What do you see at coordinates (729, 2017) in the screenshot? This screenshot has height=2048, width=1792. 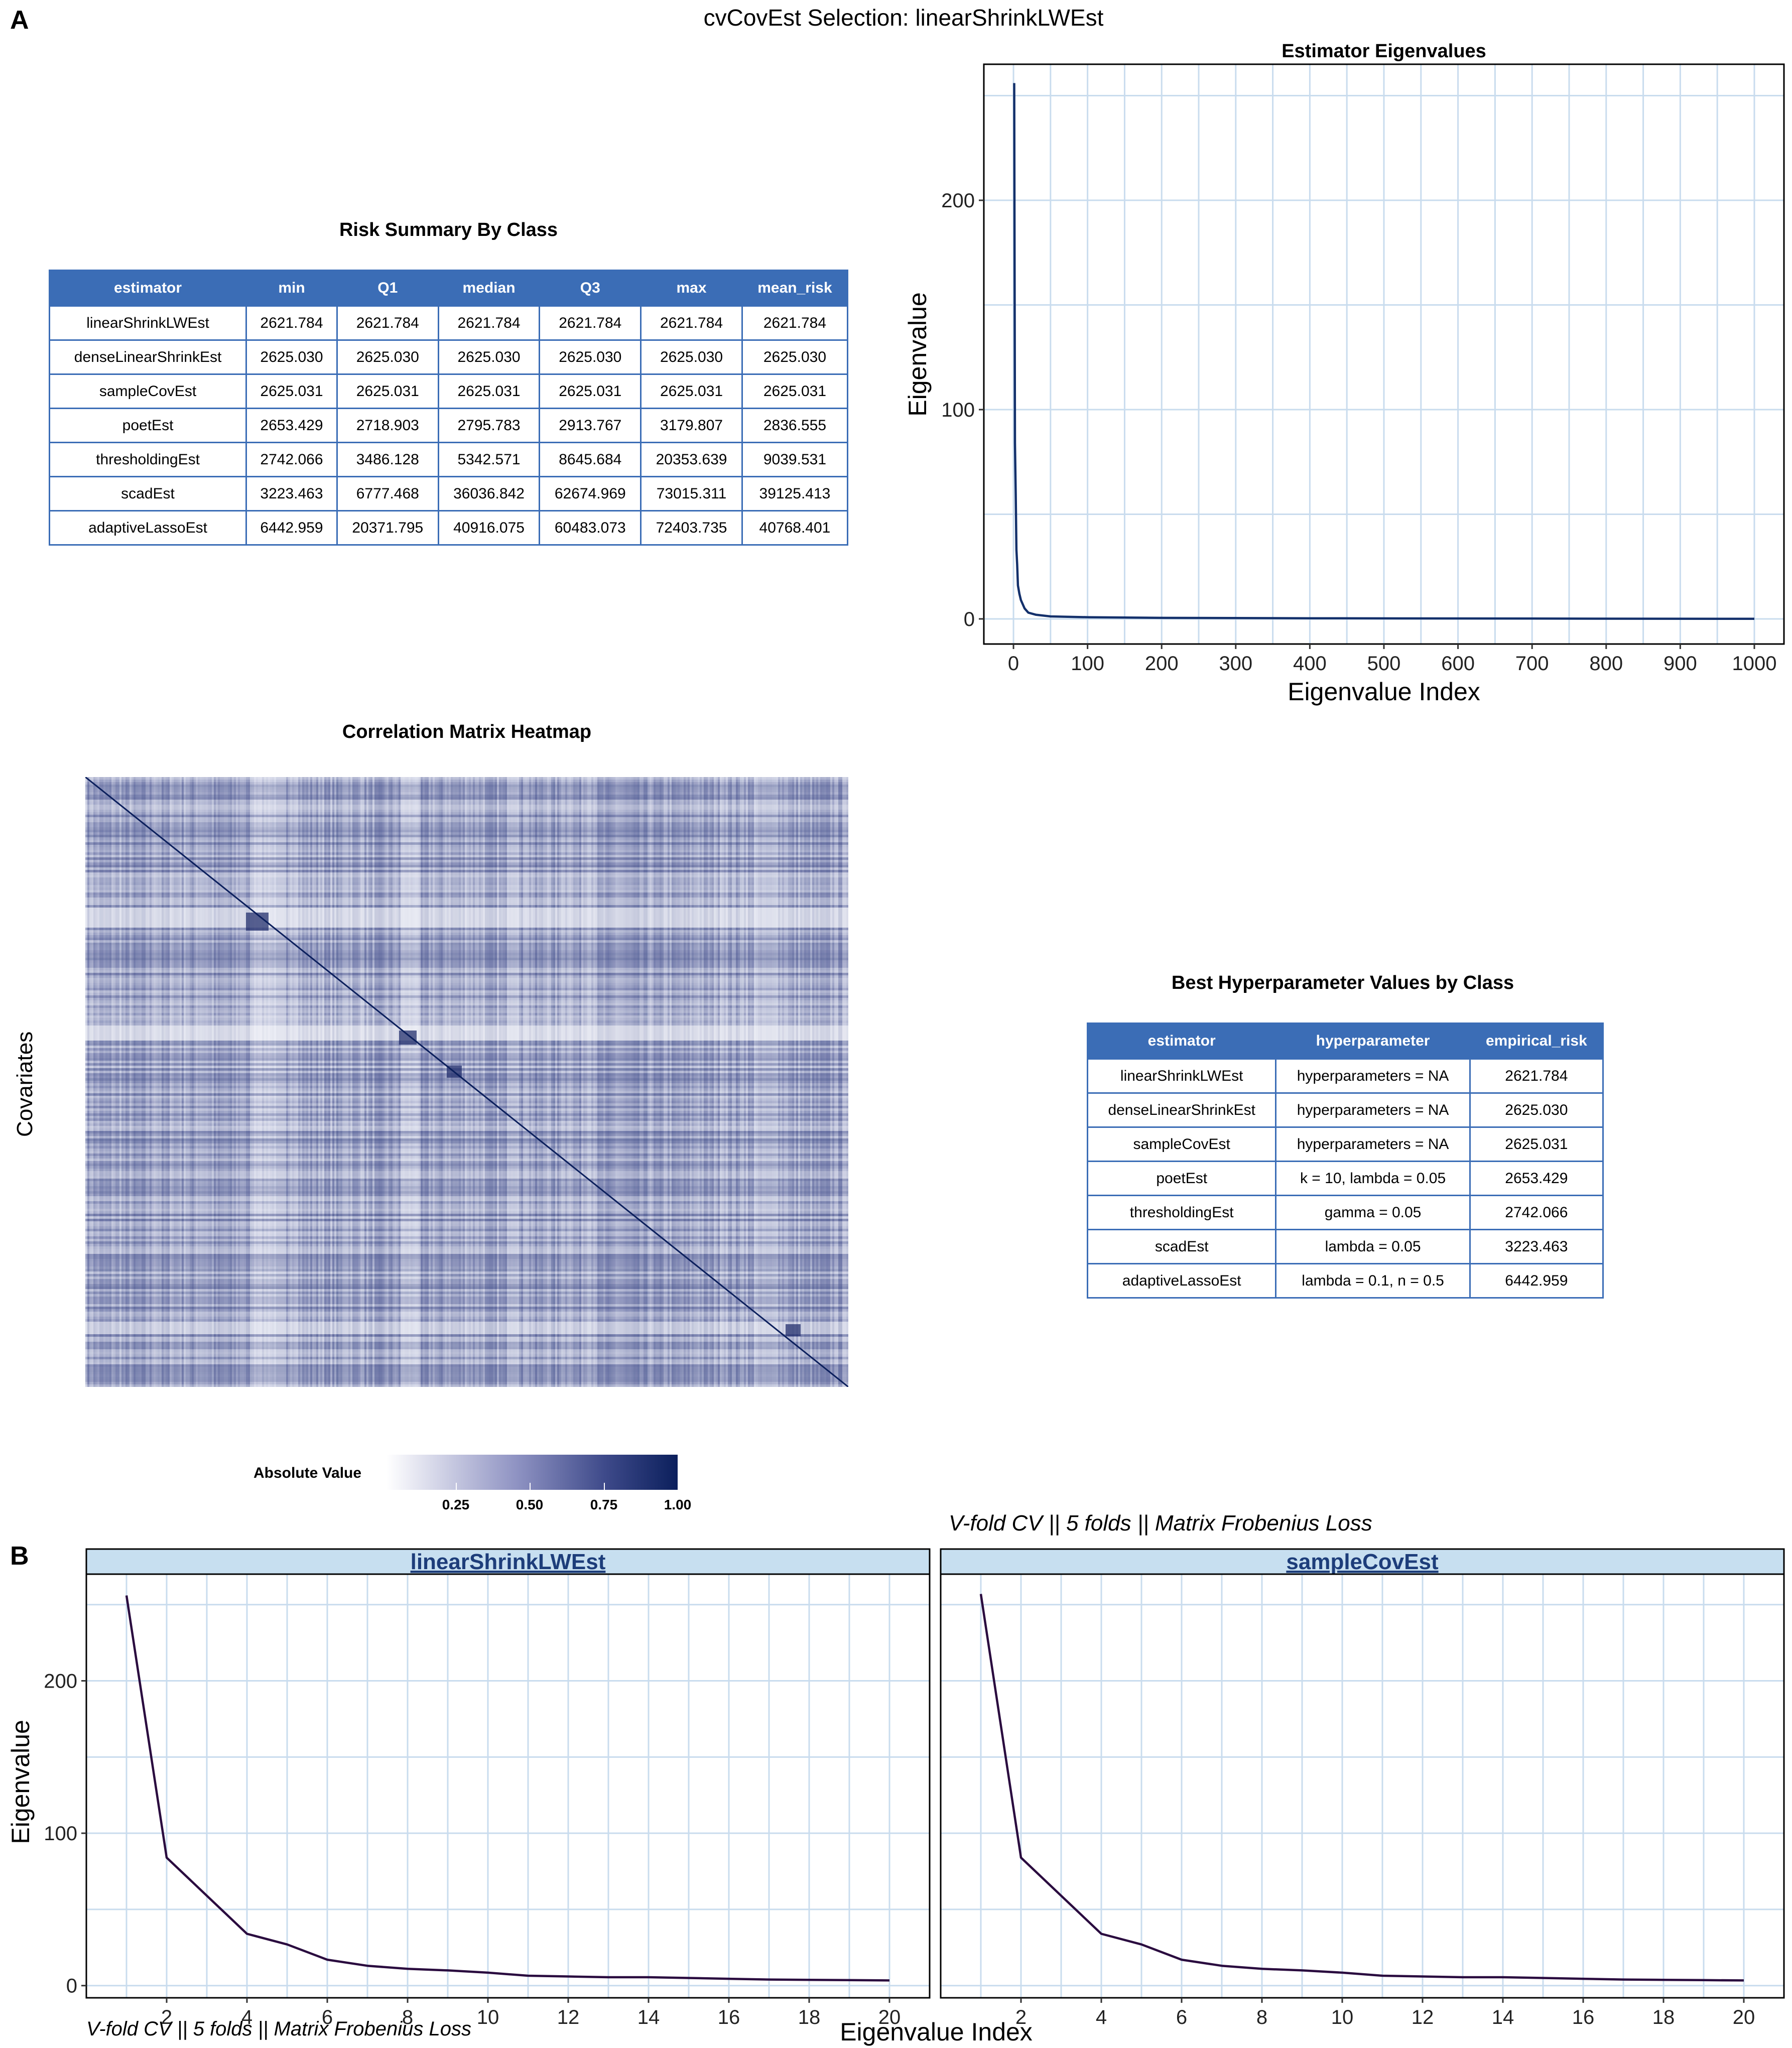 I see `x-tick-label: 16` at bounding box center [729, 2017].